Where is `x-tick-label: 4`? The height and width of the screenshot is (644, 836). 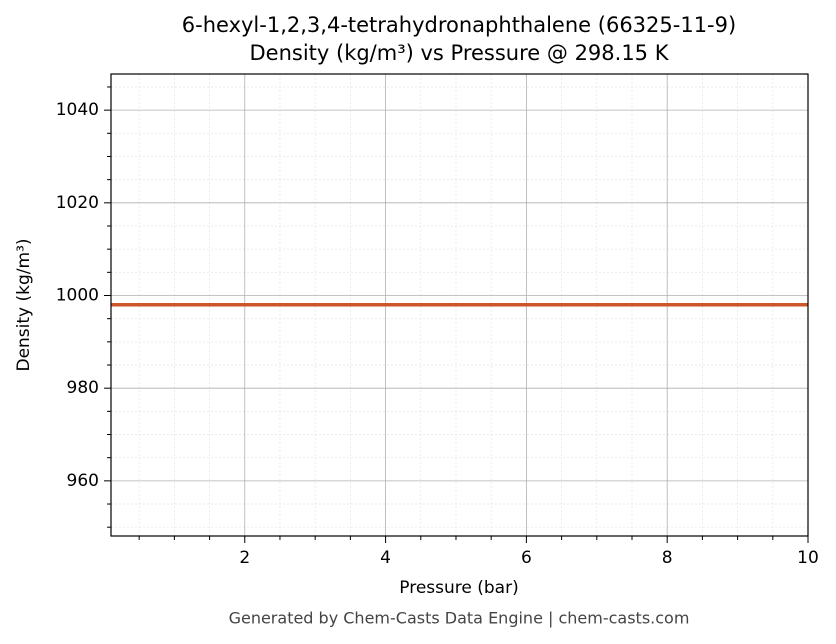
x-tick-label: 4 is located at coordinates (385, 558).